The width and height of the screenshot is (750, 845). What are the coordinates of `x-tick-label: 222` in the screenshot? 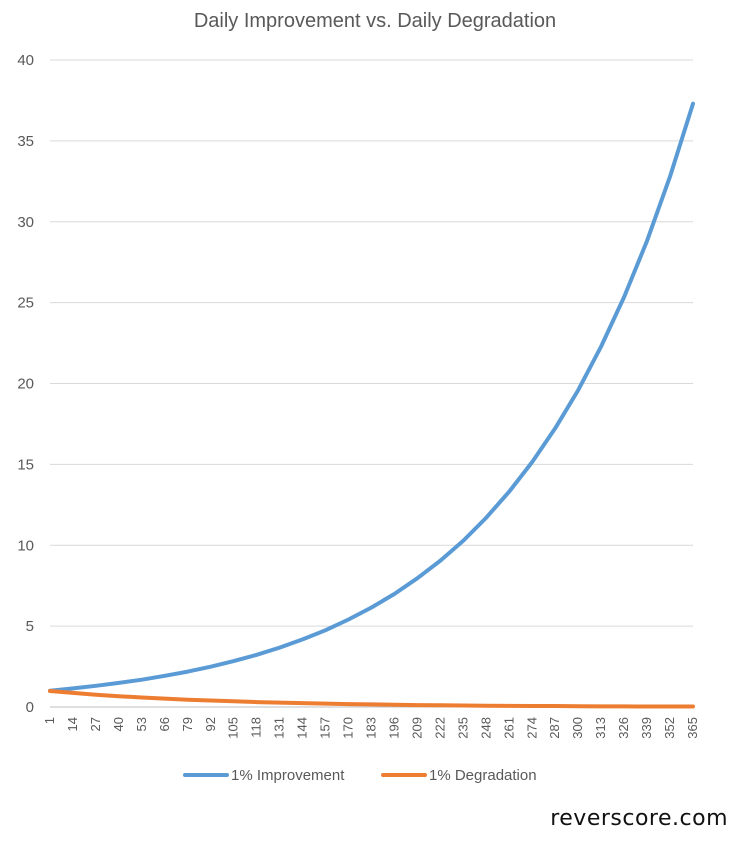 It's located at (439, 728).